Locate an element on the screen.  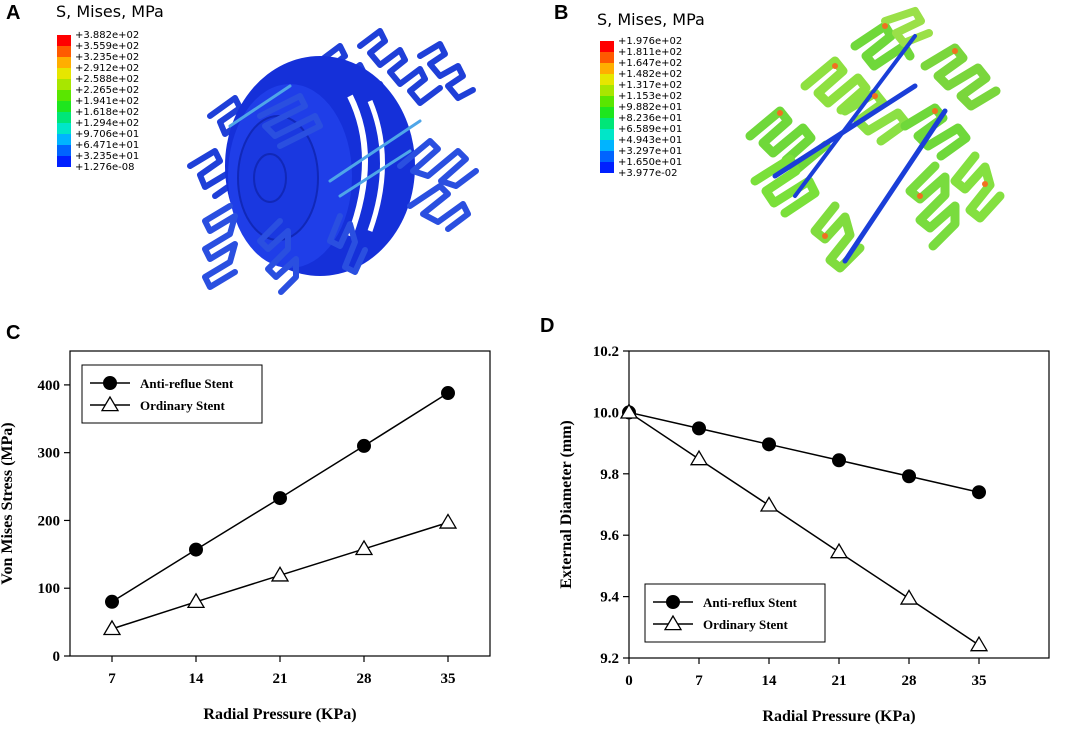
fe-model-b is located at coordinates (875, 140).